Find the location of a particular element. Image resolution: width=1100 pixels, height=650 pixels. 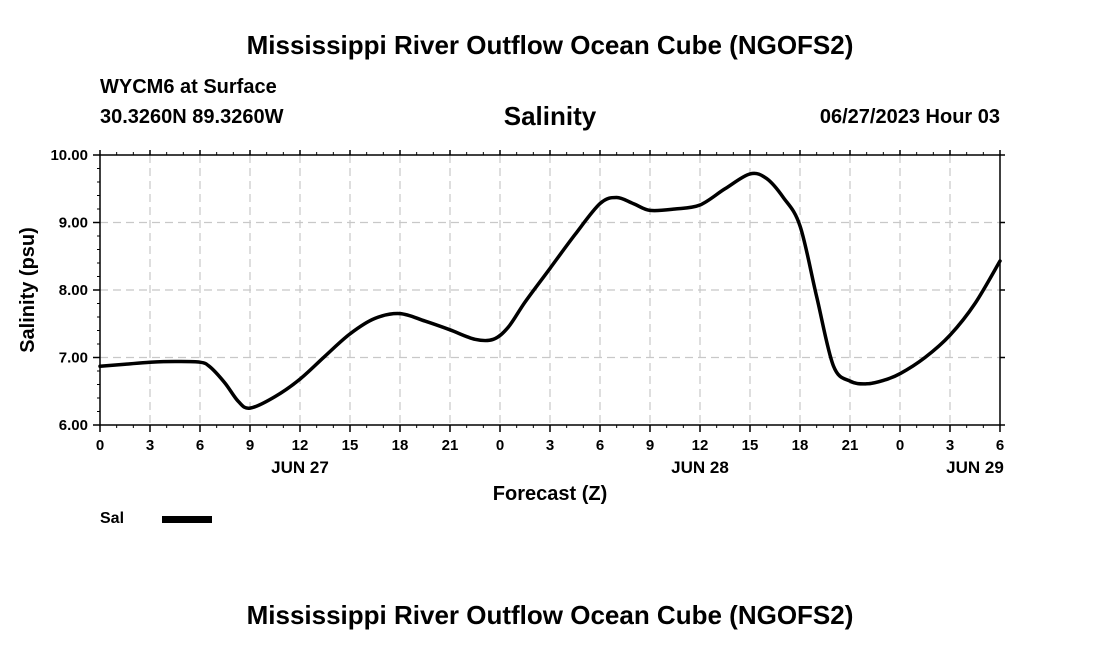

chart-title: Salinity is located at coordinates (550, 116).